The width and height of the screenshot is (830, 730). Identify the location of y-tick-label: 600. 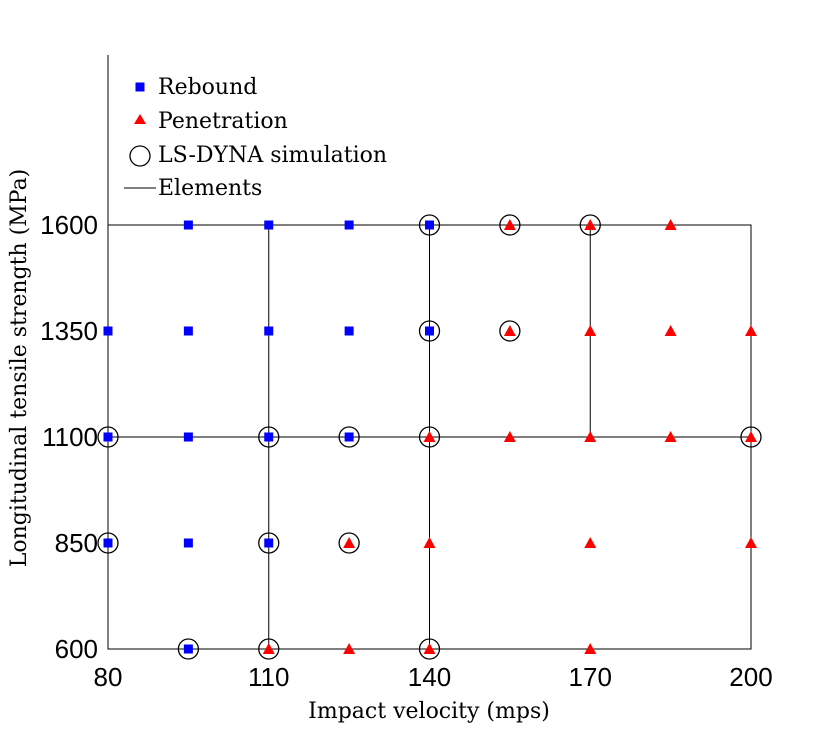
(76, 649).